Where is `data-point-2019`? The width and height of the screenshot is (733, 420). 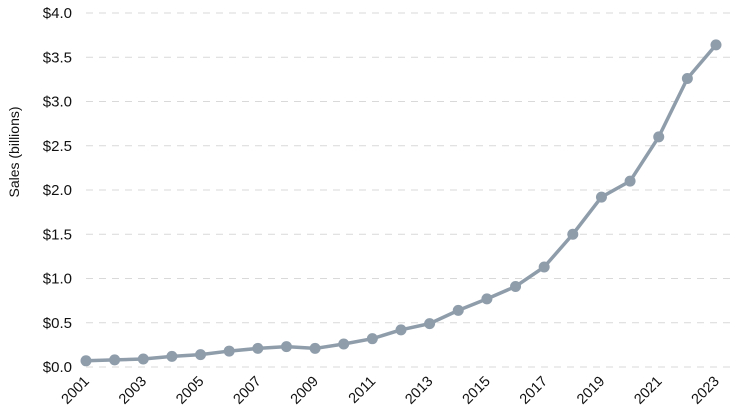
data-point-2019 is located at coordinates (601, 197).